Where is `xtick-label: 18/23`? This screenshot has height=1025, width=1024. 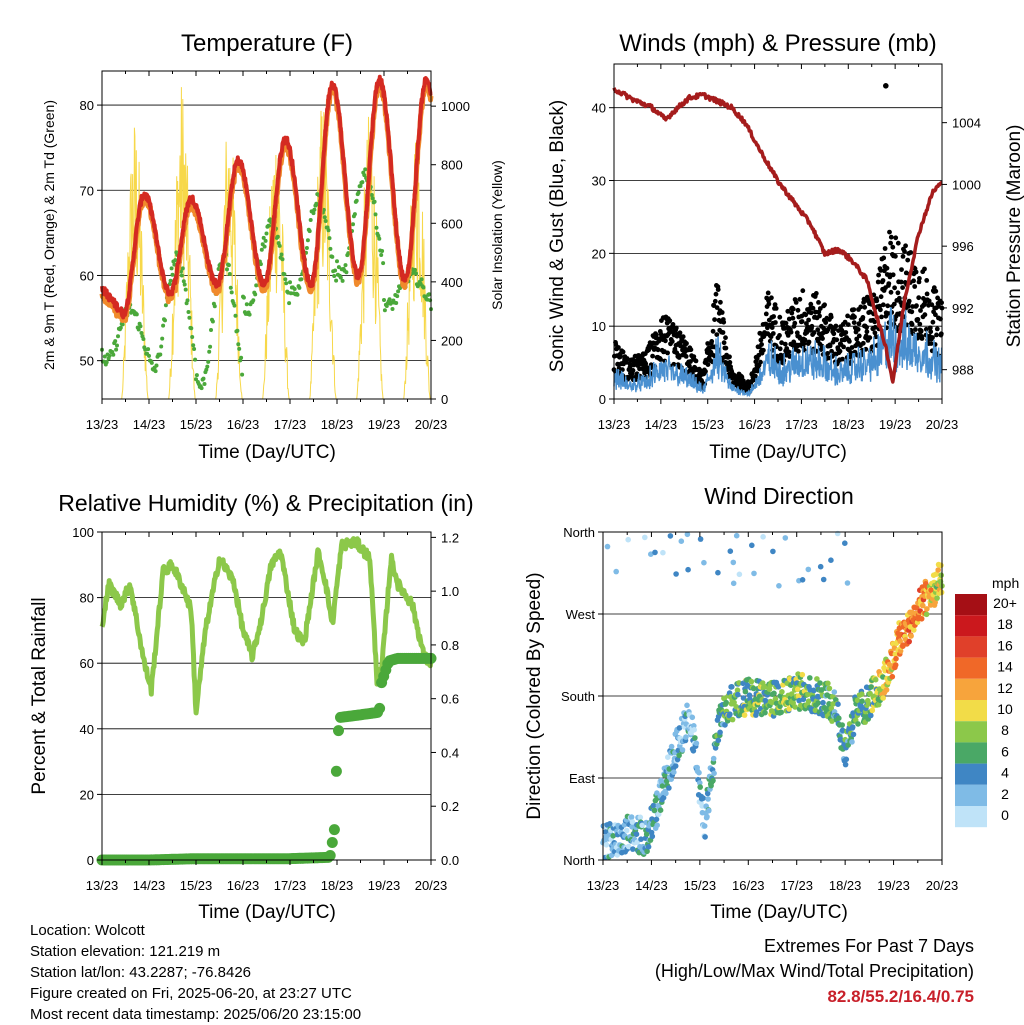
xtick-label: 18/23 is located at coordinates (337, 885).